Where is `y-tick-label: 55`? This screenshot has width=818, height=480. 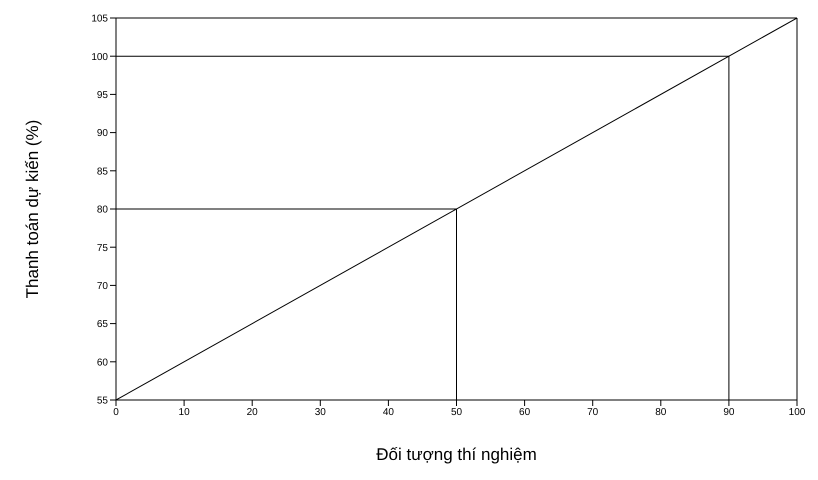 y-tick-label: 55 is located at coordinates (102, 401).